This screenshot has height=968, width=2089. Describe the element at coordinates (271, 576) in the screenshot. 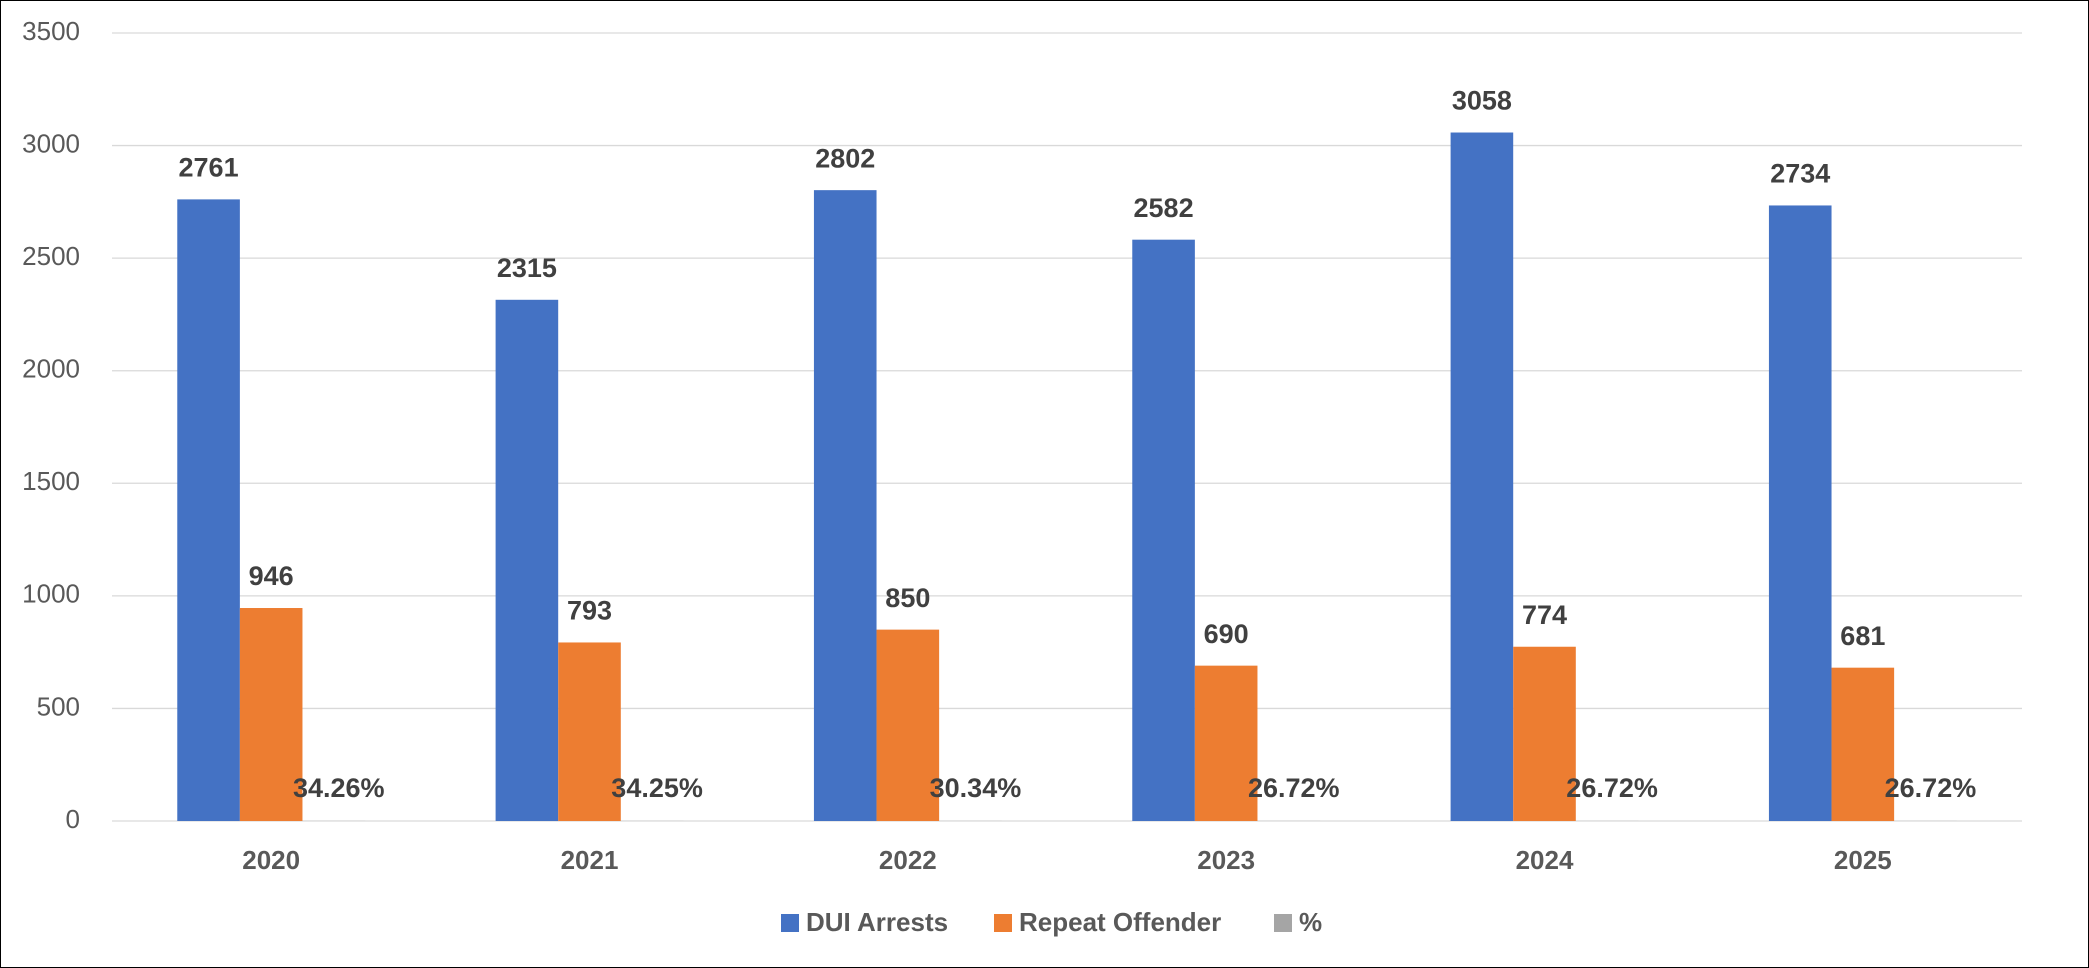

I see `data-label: 946` at that location.